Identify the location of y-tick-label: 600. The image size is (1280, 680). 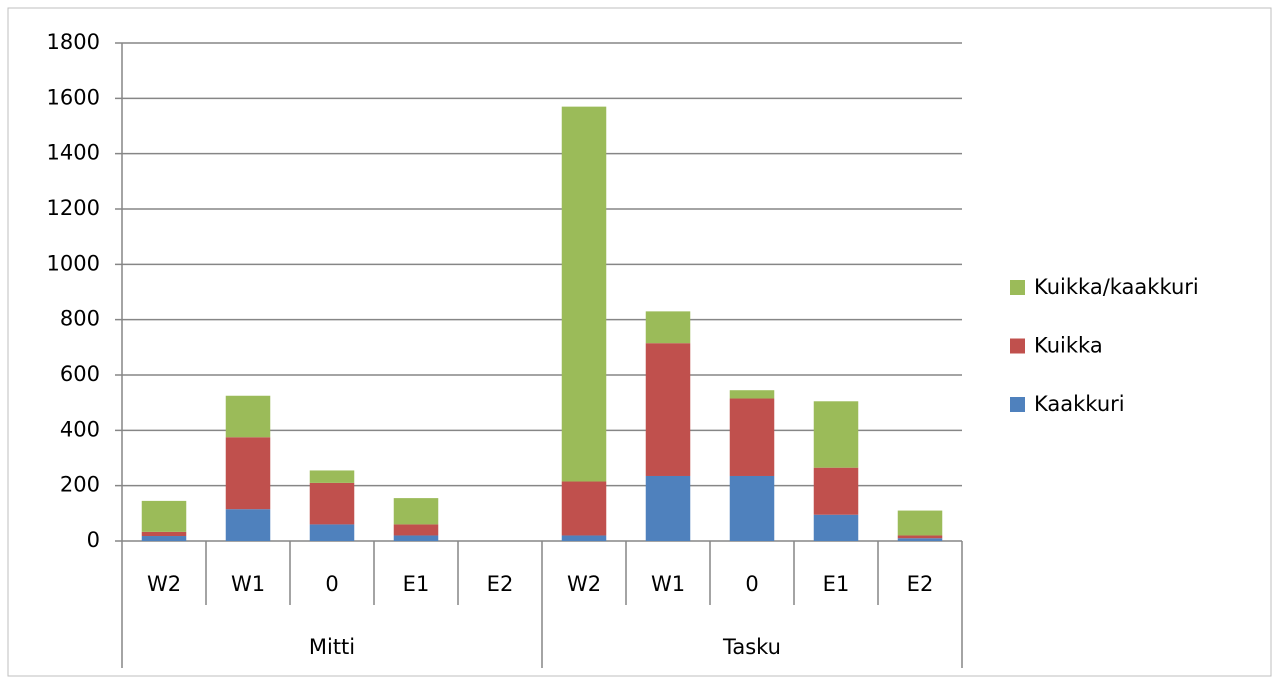
(80, 374).